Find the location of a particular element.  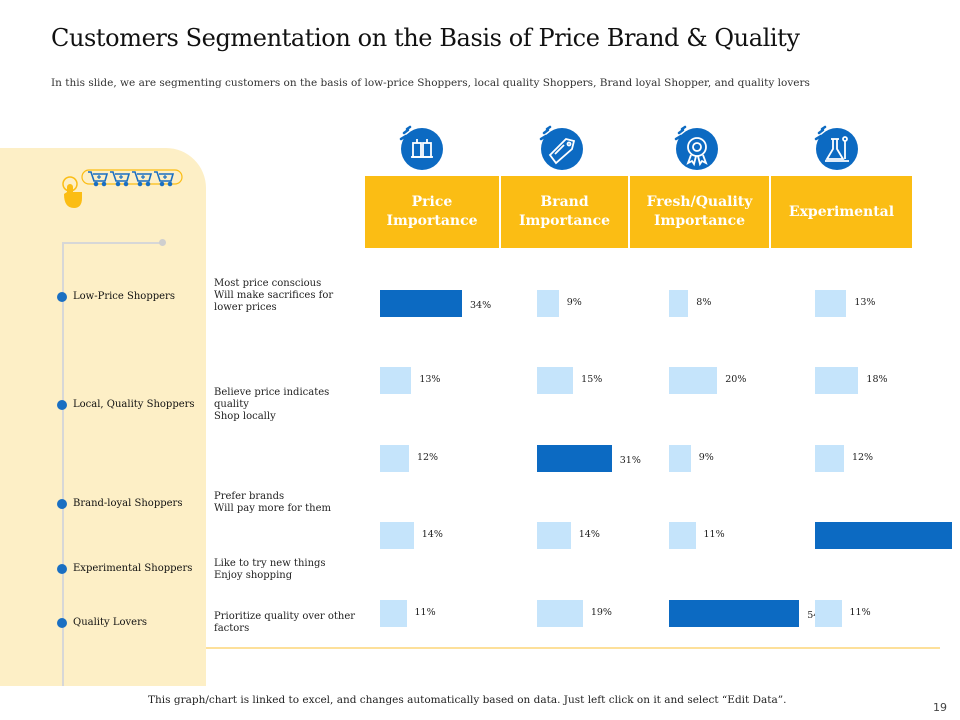

bar-label-3-0: 14% is located at coordinates (432, 534).